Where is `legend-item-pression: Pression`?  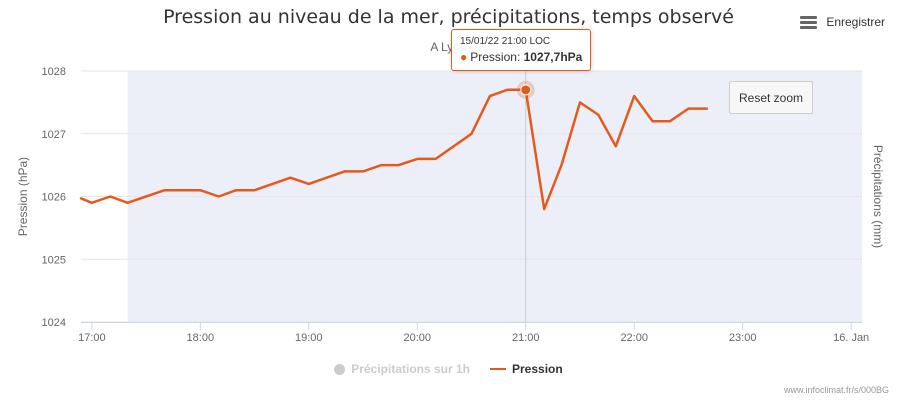
legend-item-pression: Pression is located at coordinates (526, 369).